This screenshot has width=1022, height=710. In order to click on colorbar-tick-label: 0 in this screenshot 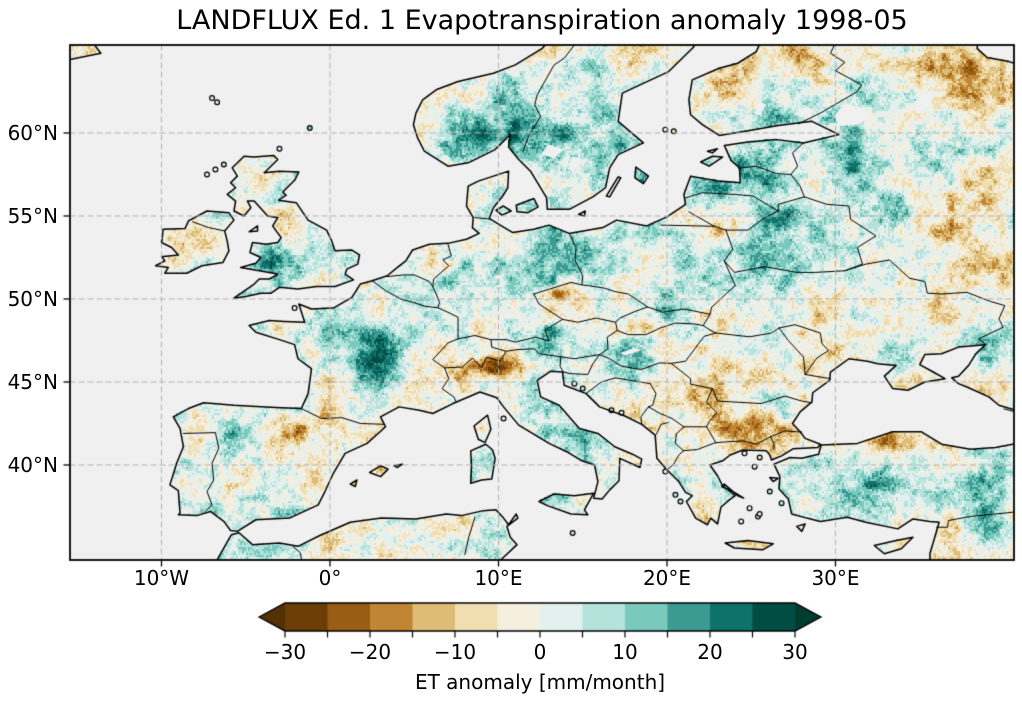, I will do `click(540, 652)`.